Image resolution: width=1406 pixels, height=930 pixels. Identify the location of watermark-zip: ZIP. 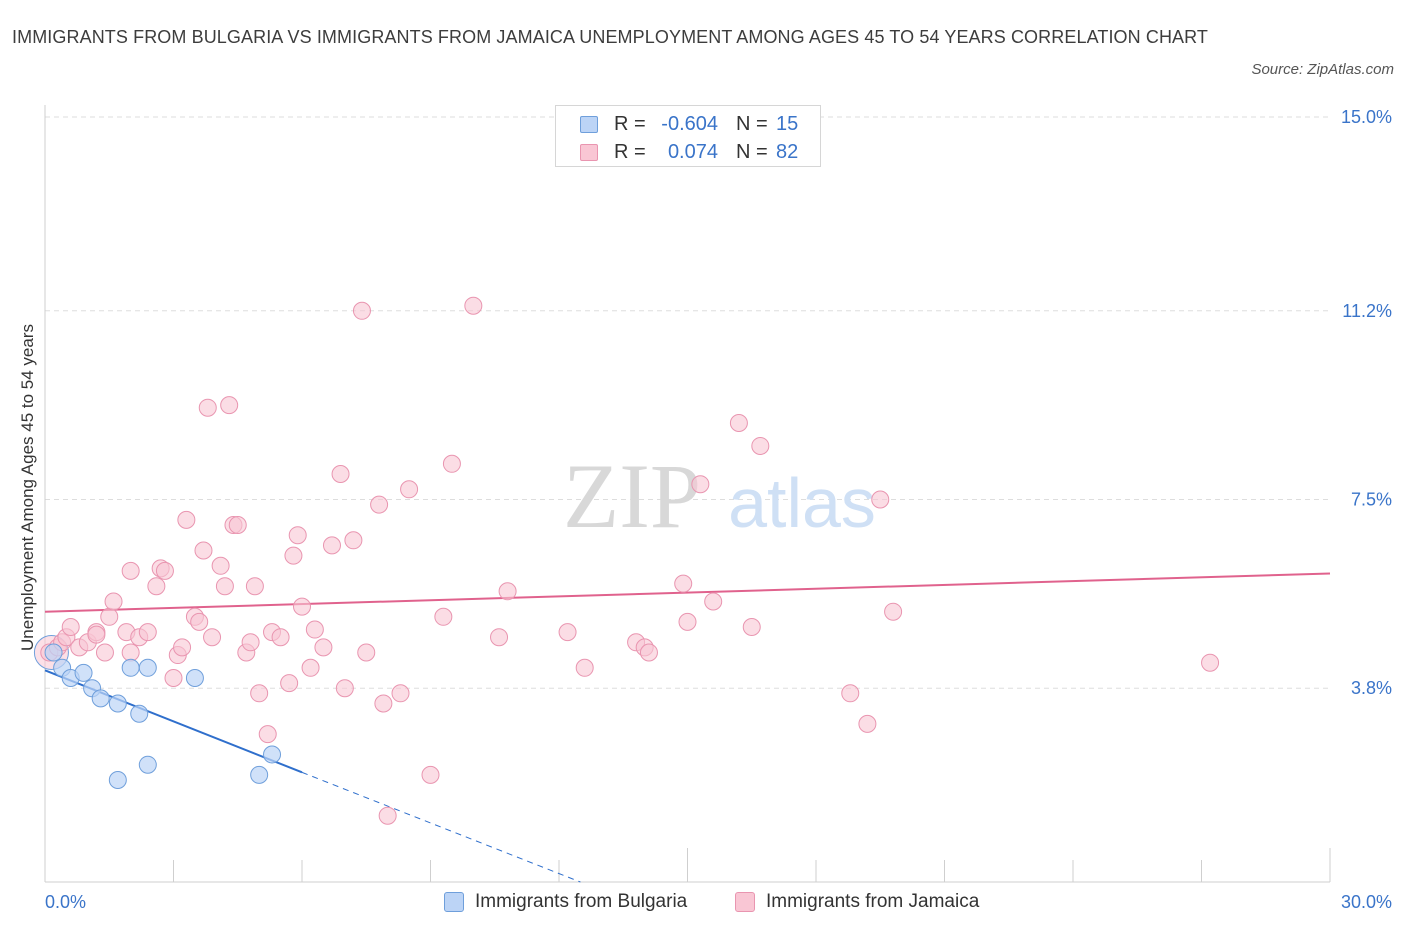
(632, 496).